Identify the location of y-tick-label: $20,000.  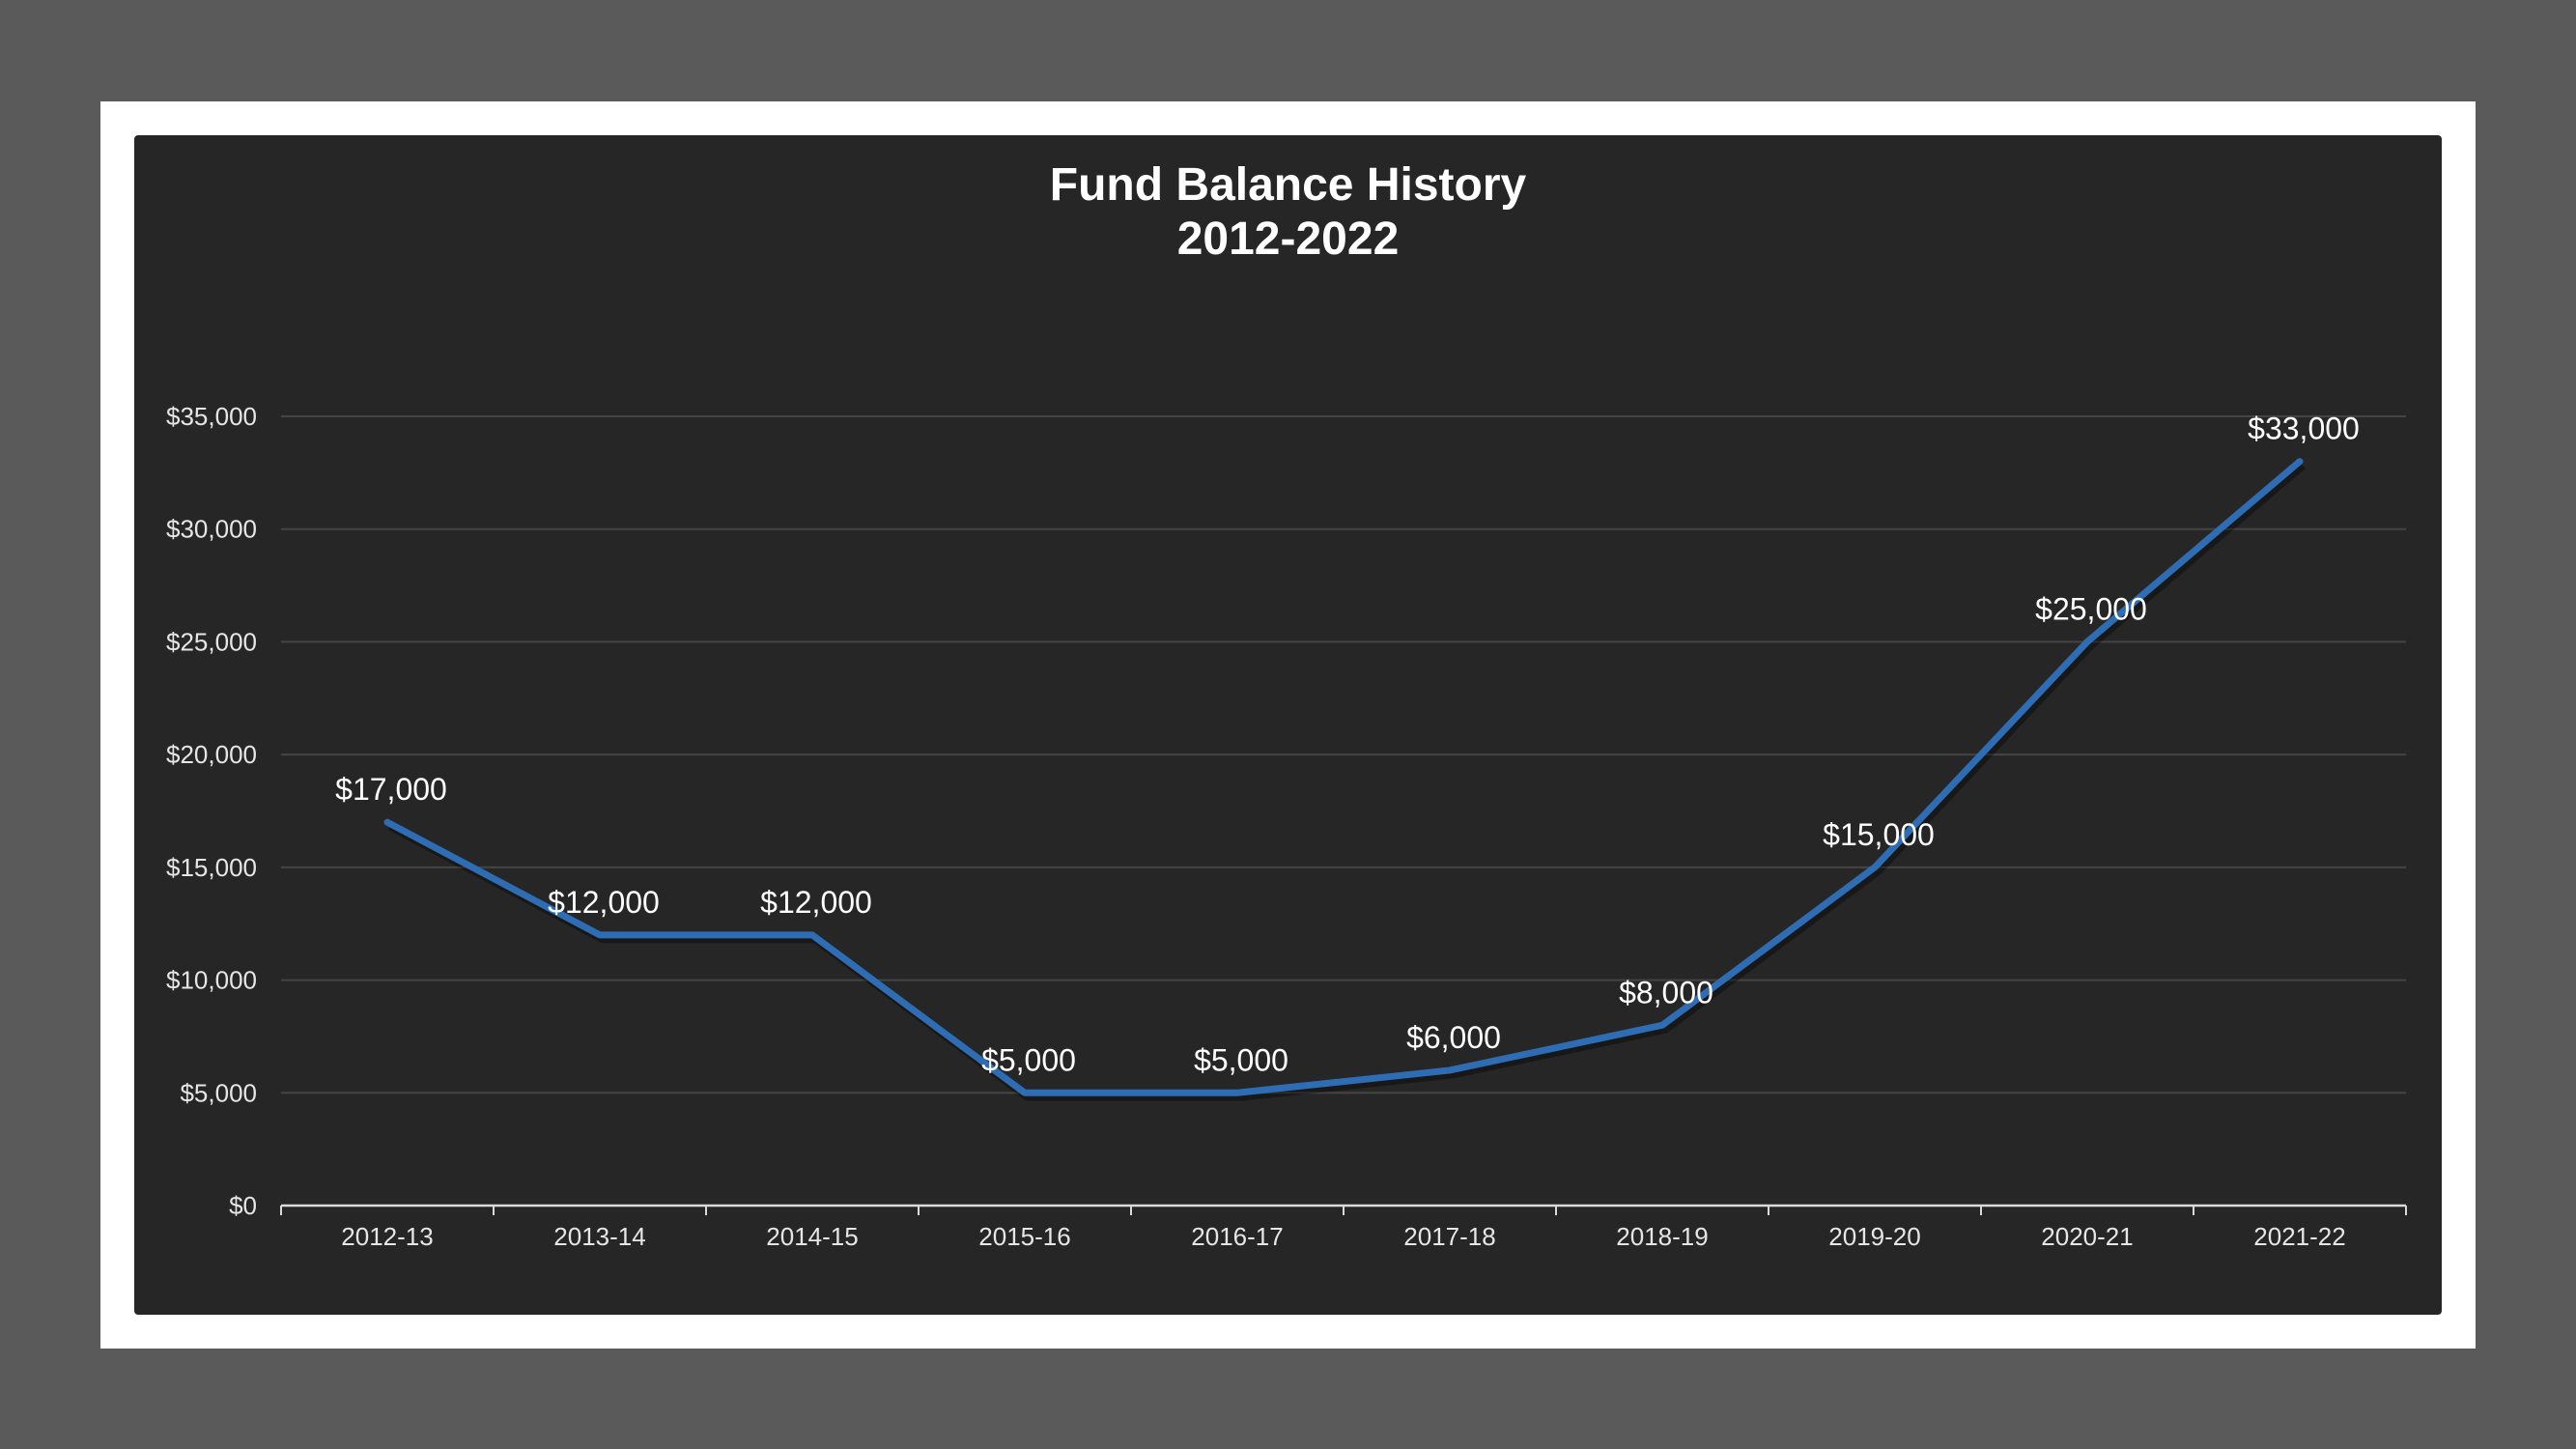
(211, 754).